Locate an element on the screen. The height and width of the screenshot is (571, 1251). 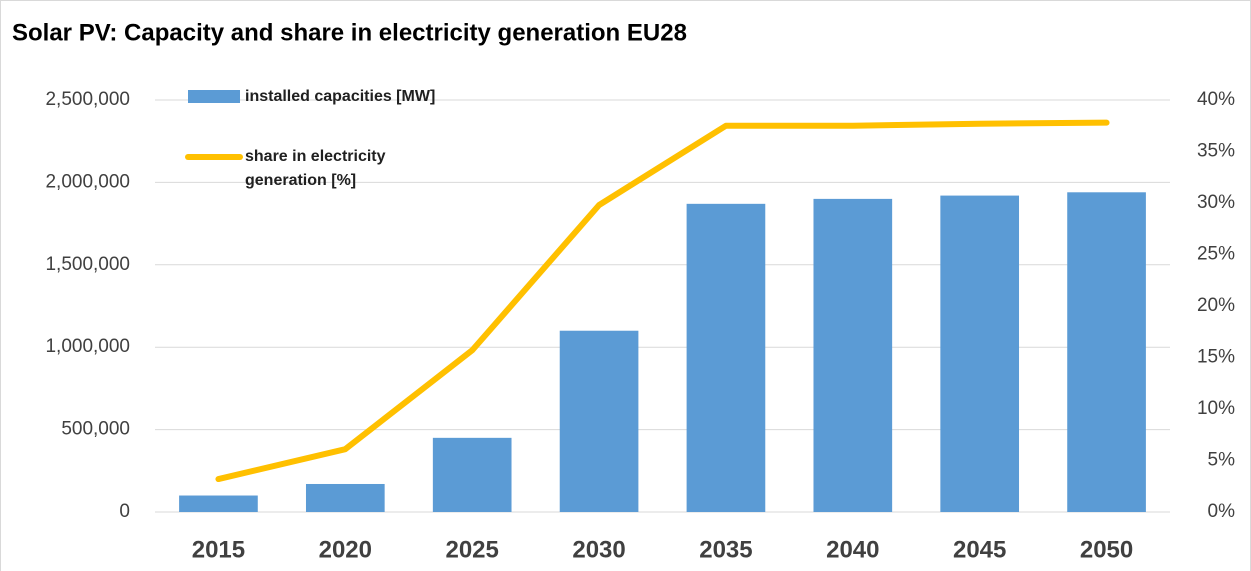
y2-tick-label: 20% is located at coordinates (1216, 305).